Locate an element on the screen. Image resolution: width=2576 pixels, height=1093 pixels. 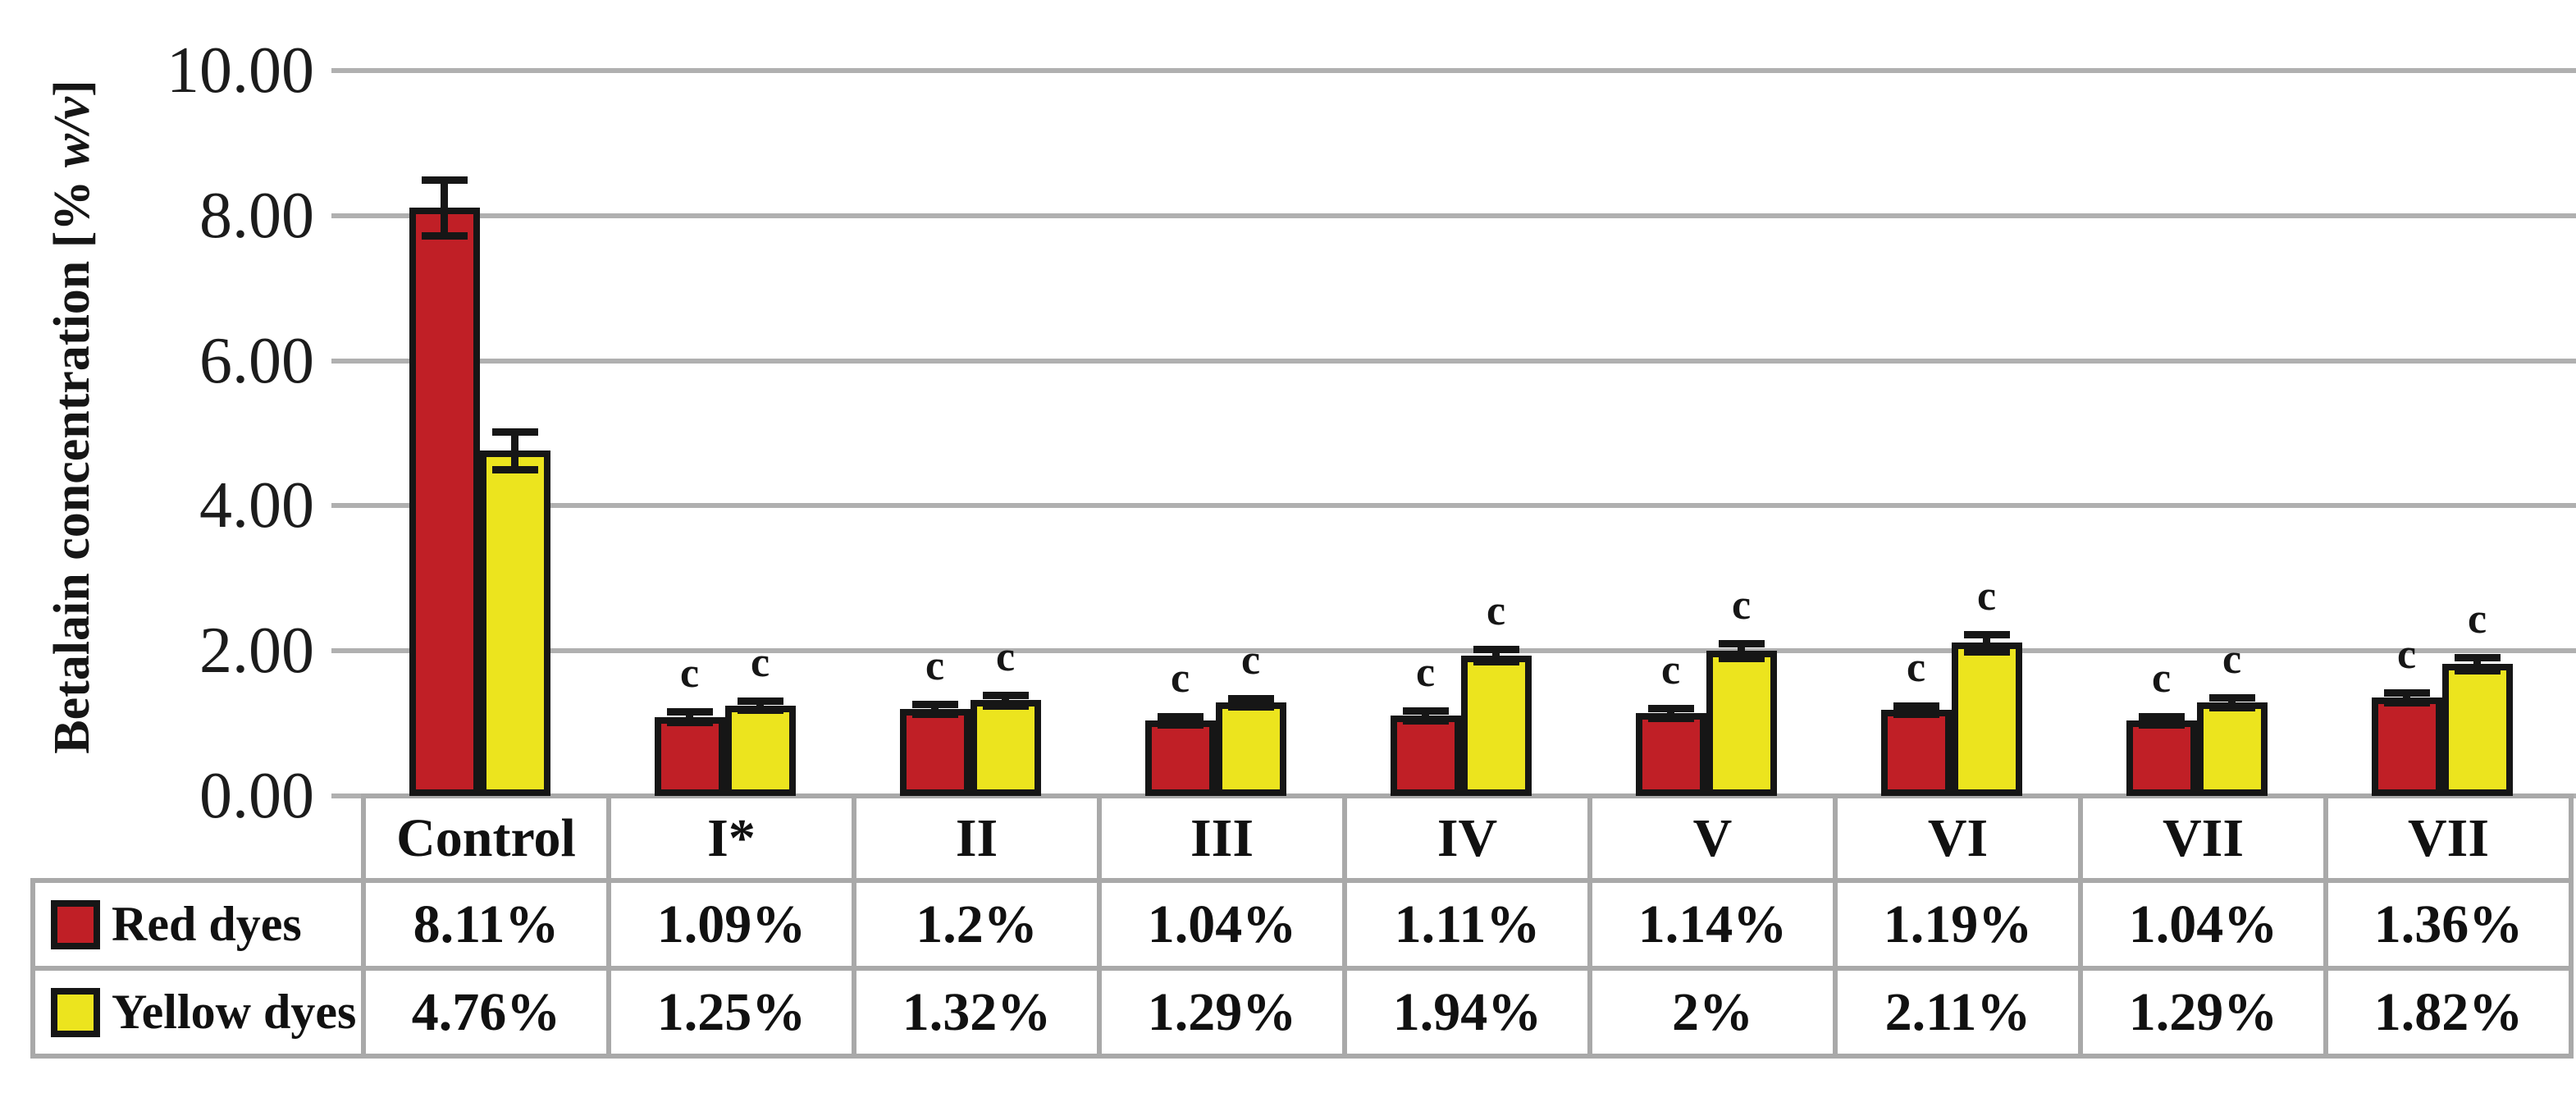
table-value-cell: 1.2% is located at coordinates (977, 924).